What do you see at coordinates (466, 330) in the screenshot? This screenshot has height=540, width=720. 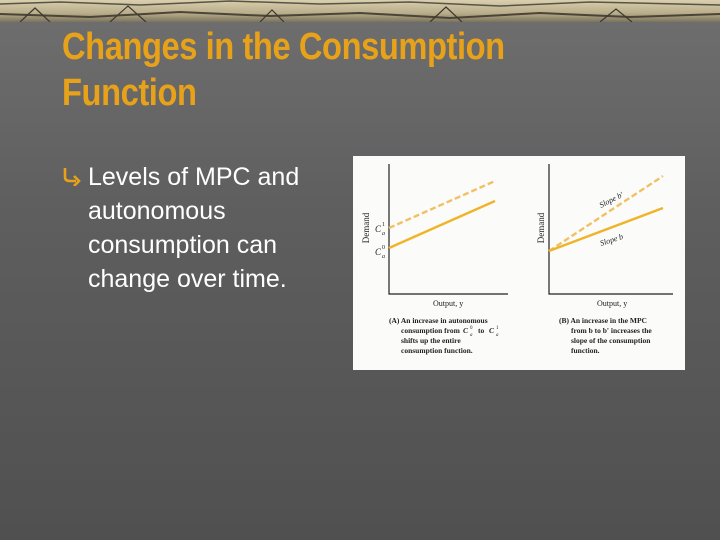 I see `panel-a-caption-c0: C` at bounding box center [466, 330].